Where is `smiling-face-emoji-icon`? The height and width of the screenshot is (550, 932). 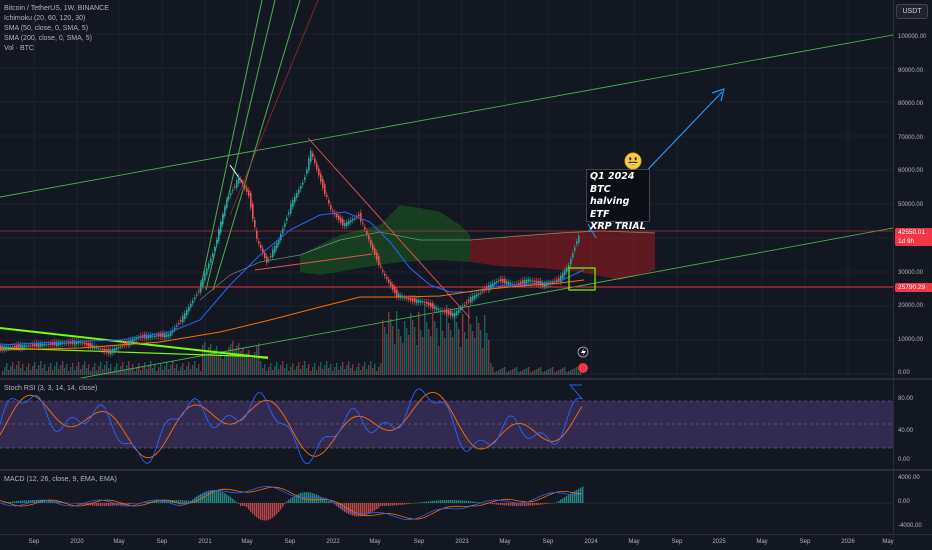
smiling-face-emoji-icon is located at coordinates (633, 161).